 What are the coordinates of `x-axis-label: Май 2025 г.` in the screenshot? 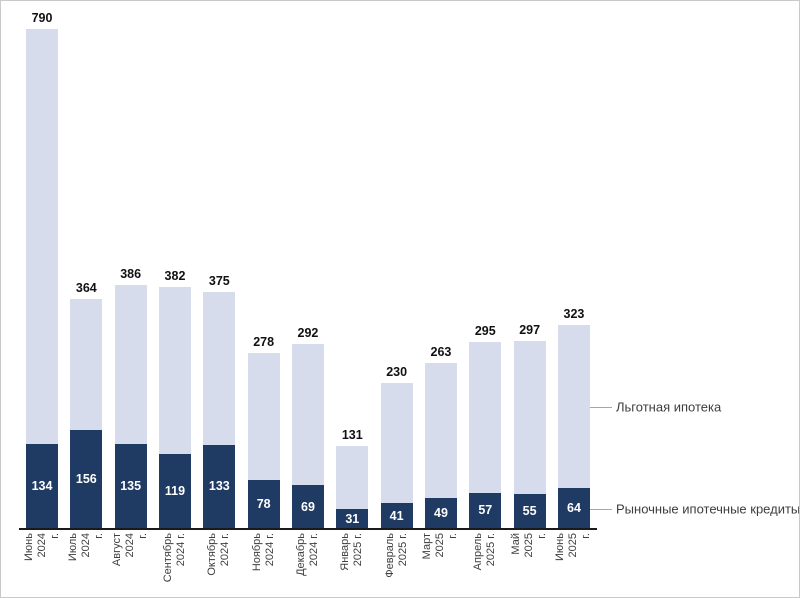 It's located at (529, 545).